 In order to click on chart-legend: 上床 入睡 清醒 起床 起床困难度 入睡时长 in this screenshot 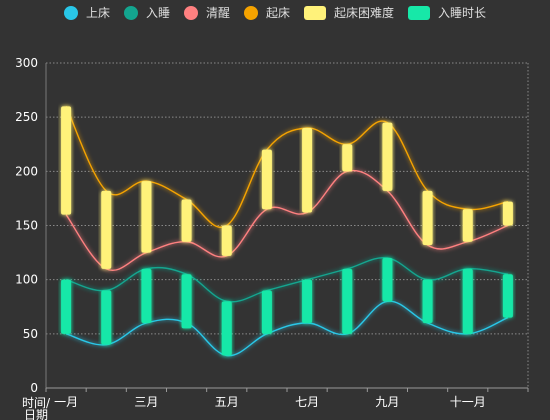, I will do `click(275, 12)`.